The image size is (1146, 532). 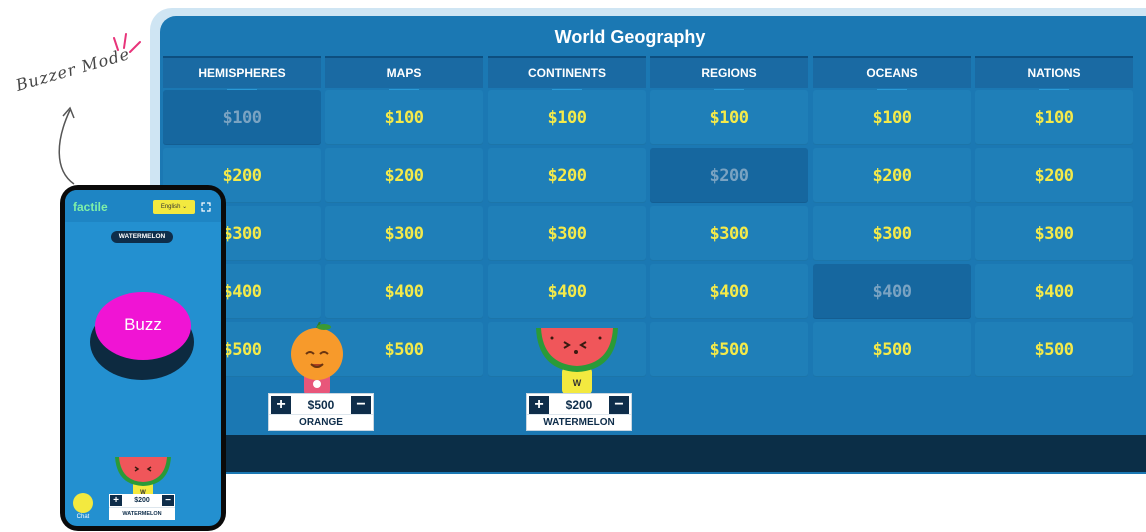 I want to click on question-cell-oceans-100: $100, so click(x=892, y=117).